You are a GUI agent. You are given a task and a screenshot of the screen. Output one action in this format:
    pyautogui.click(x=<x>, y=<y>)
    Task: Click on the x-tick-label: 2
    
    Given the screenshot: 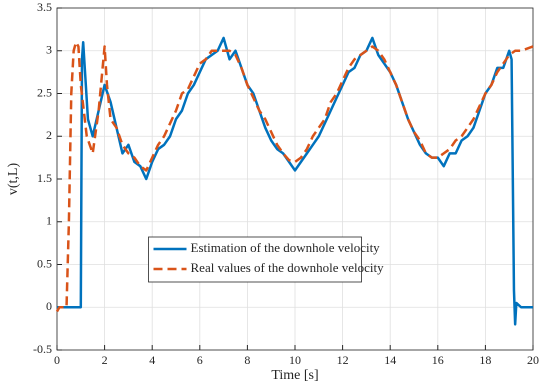 What is the action you would take?
    pyautogui.click(x=105, y=360)
    